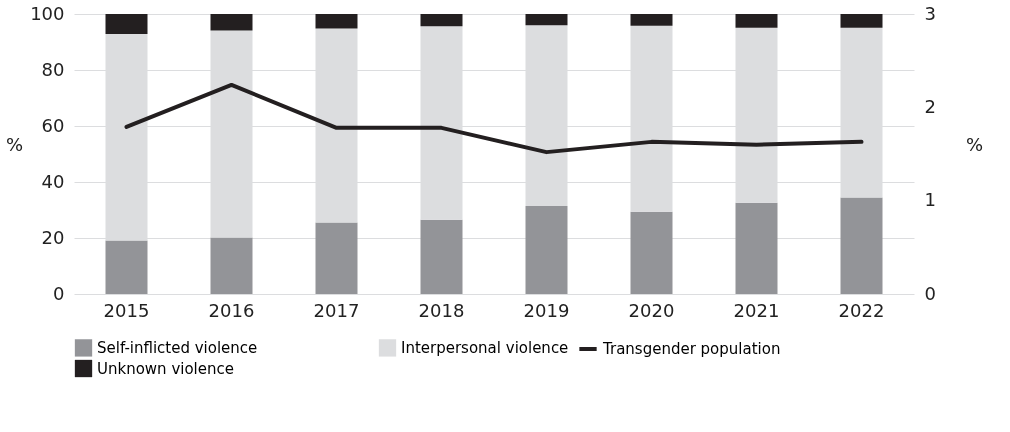 The width and height of the screenshot is (1010, 432). What do you see at coordinates (441, 310) in the screenshot?
I see `x-tick-label: 2018` at bounding box center [441, 310].